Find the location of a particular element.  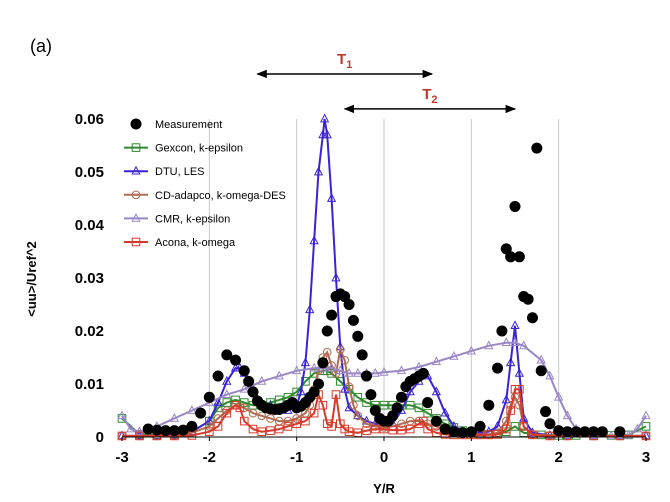

x-tick-label: 0 is located at coordinates (384, 457).